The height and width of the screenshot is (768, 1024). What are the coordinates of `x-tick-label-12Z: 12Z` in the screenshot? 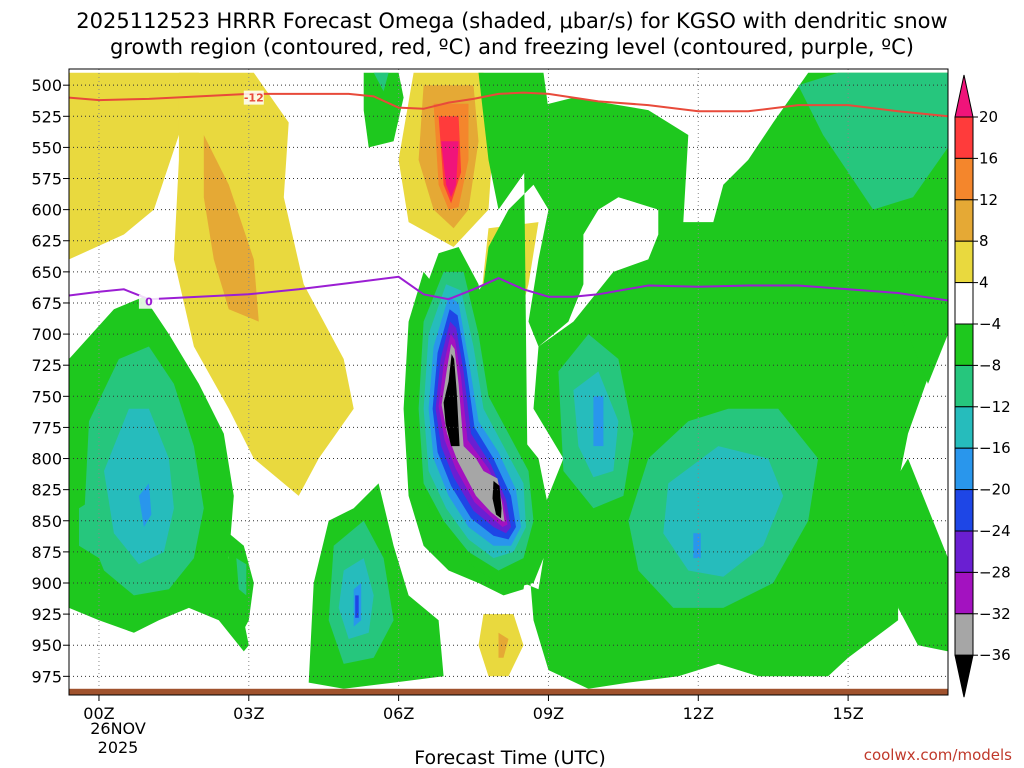 It's located at (698, 713).